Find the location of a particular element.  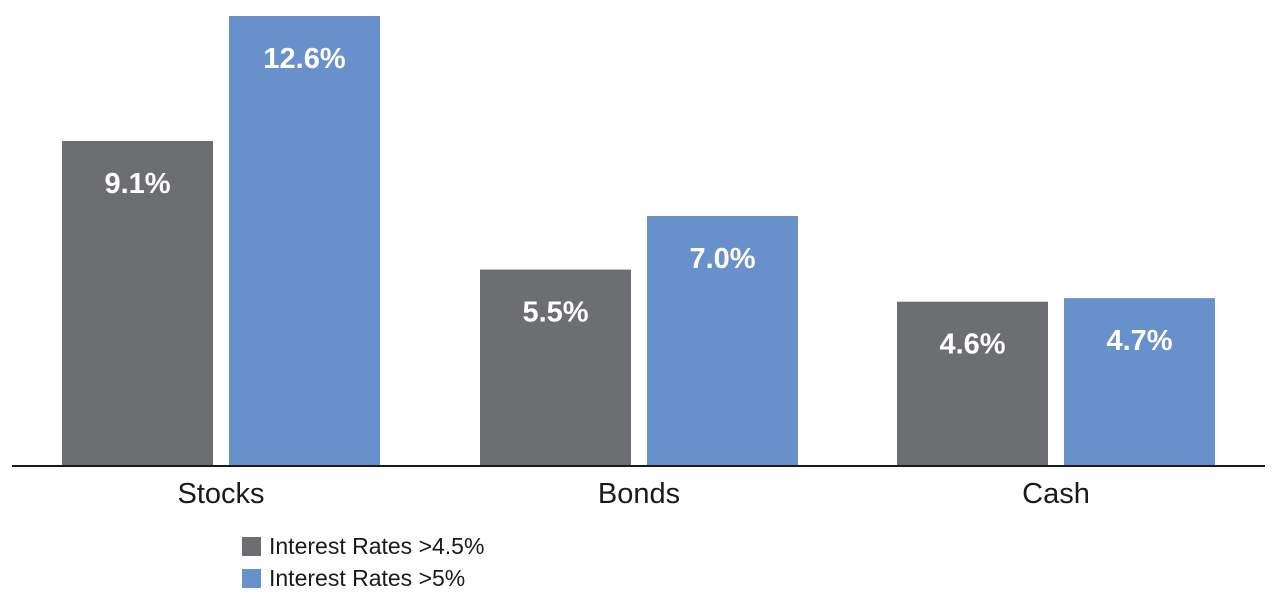

legend-label-series-2: Interest Rates >5% is located at coordinates (367, 577).